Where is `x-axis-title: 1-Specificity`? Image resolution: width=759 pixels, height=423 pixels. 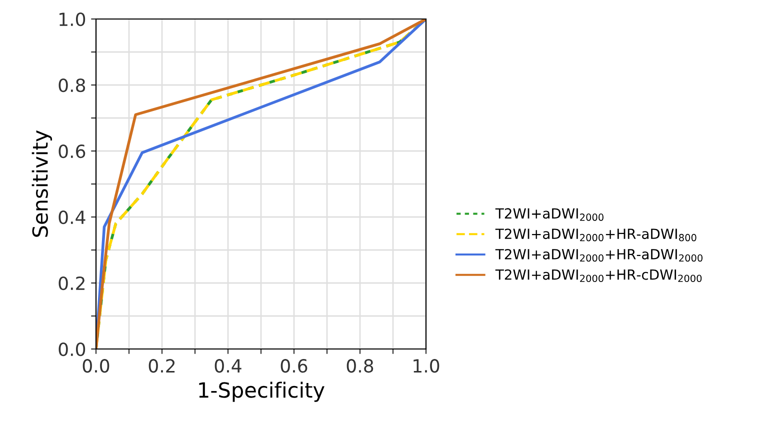 x-axis-title: 1-Specificity is located at coordinates (261, 392).